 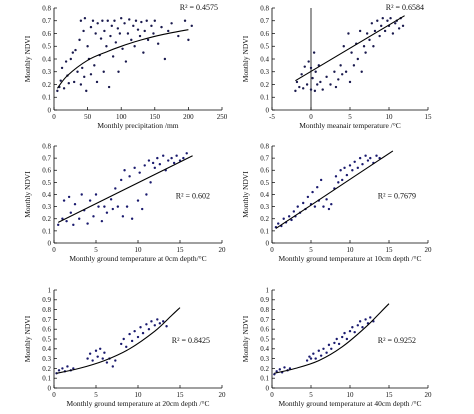 What do you see at coordinates (46, 195) in the screenshot?
I see `y-tick-label: 0.4` at bounding box center [46, 195].